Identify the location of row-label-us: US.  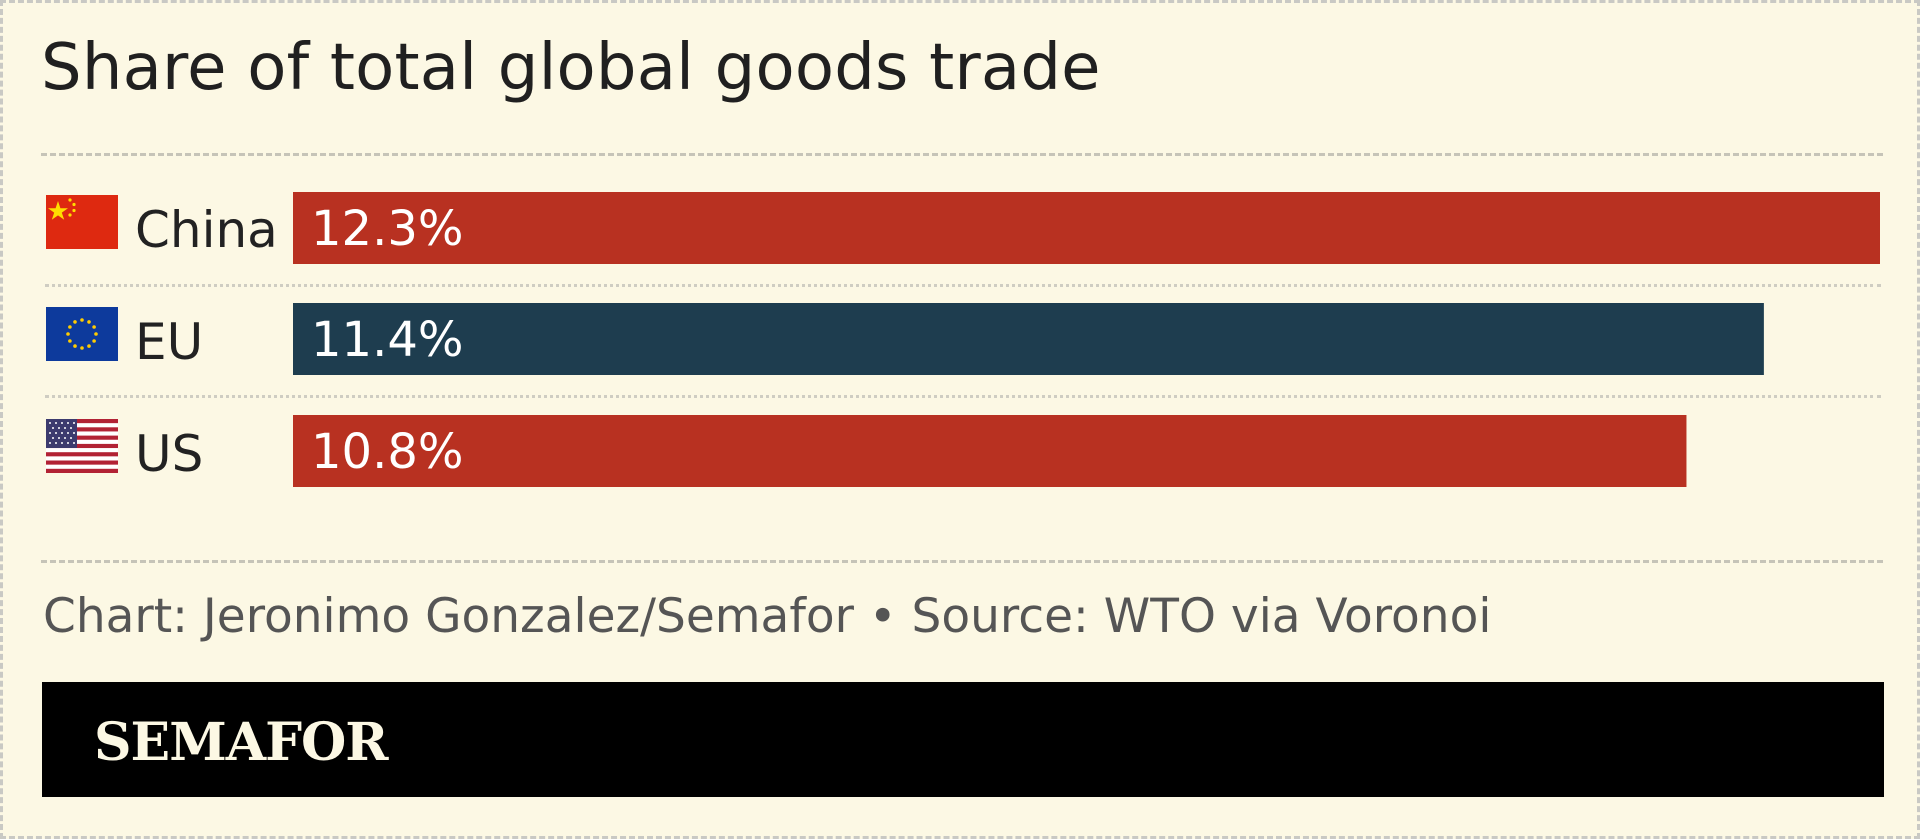
(169, 454).